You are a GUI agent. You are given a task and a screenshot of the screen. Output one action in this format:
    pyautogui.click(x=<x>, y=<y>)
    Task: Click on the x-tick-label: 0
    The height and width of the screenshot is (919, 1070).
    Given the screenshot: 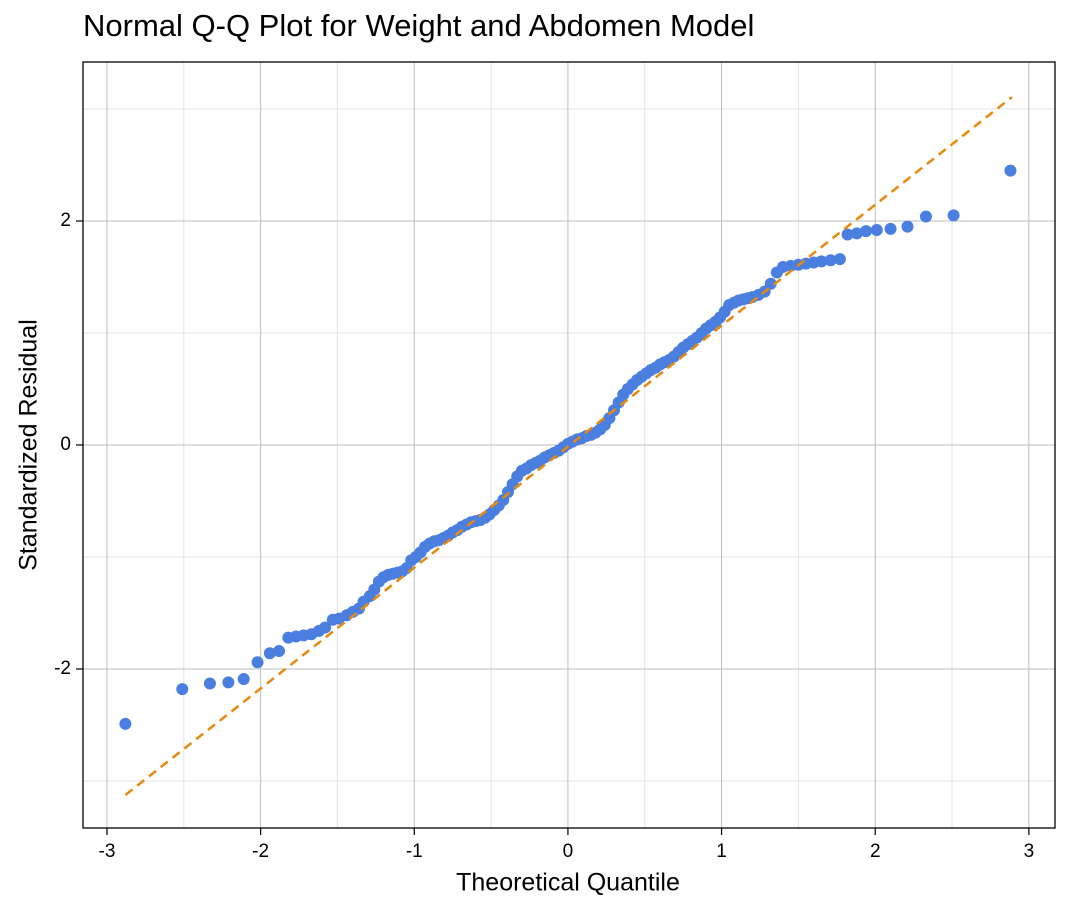 What is the action you would take?
    pyautogui.click(x=568, y=851)
    